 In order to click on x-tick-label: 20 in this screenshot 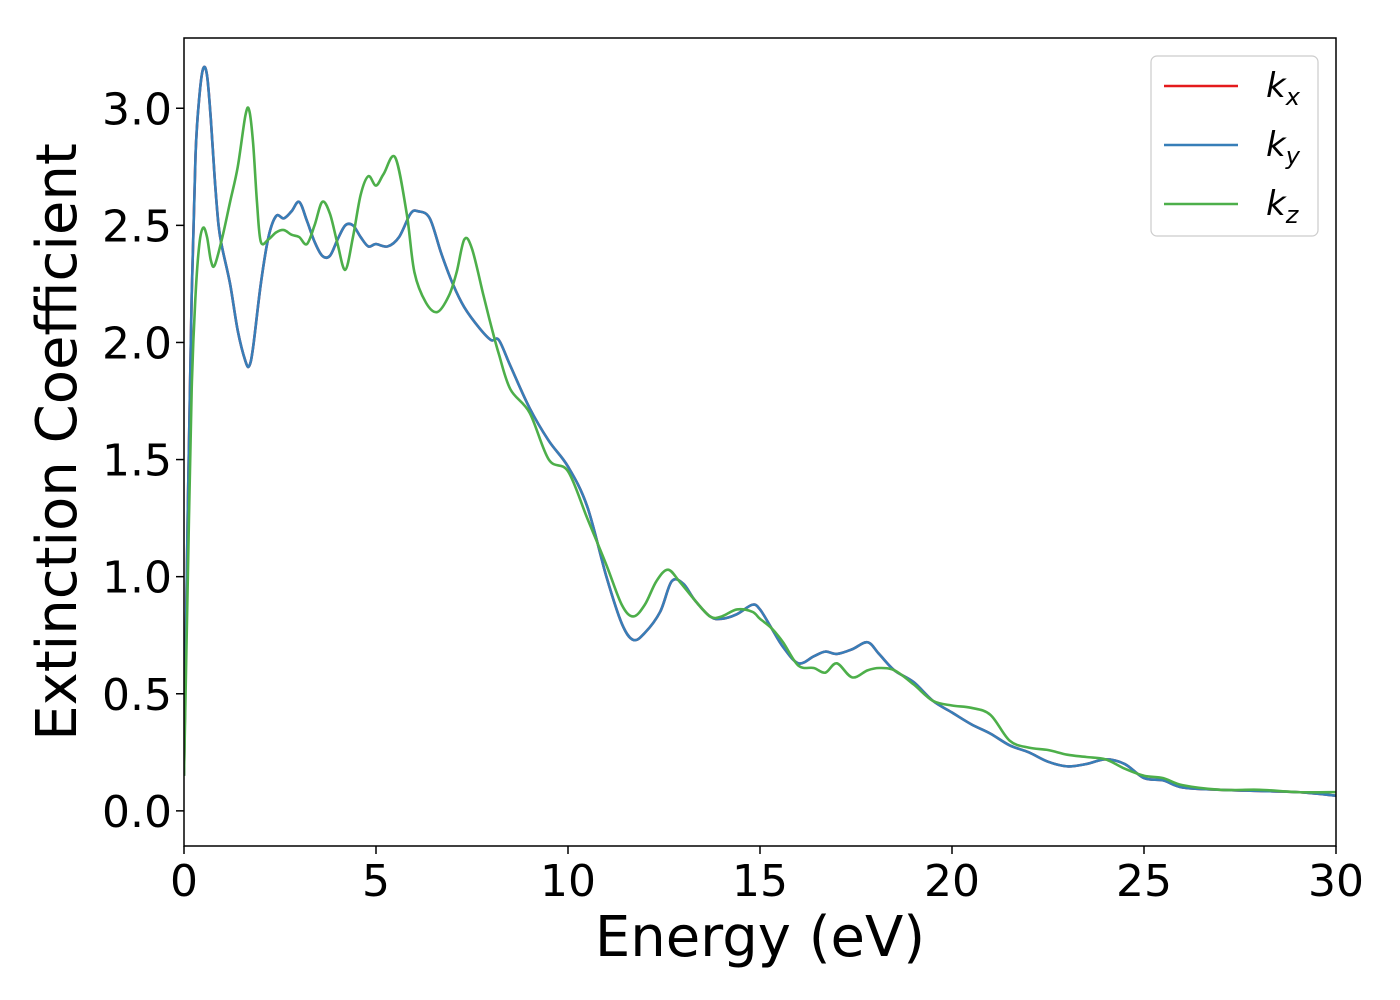, I will do `click(952, 881)`.